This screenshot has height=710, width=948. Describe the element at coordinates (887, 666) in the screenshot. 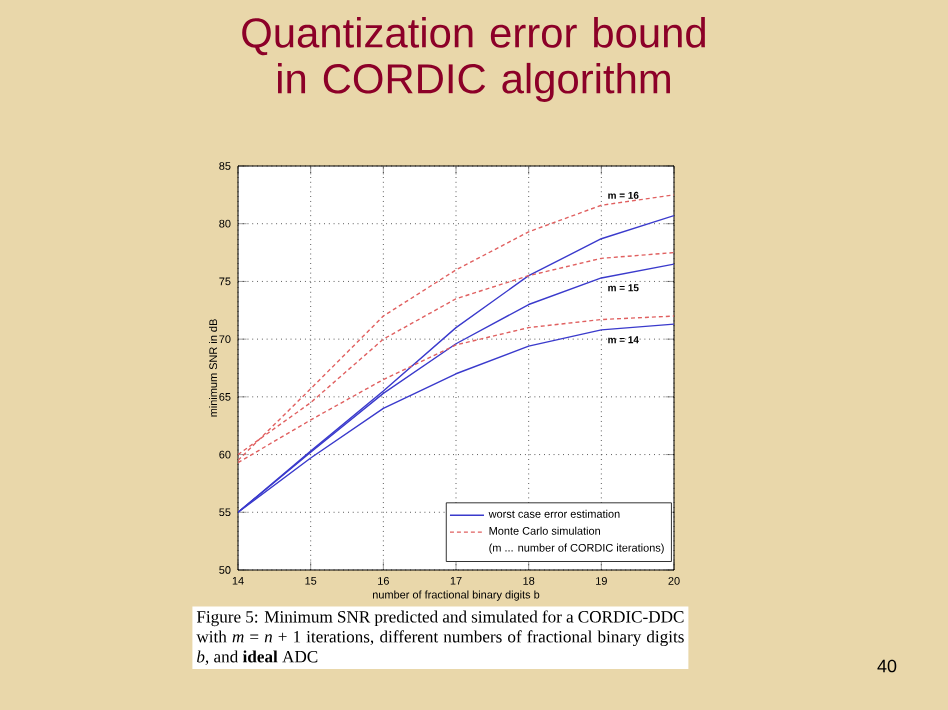

I see `text: 40` at that location.